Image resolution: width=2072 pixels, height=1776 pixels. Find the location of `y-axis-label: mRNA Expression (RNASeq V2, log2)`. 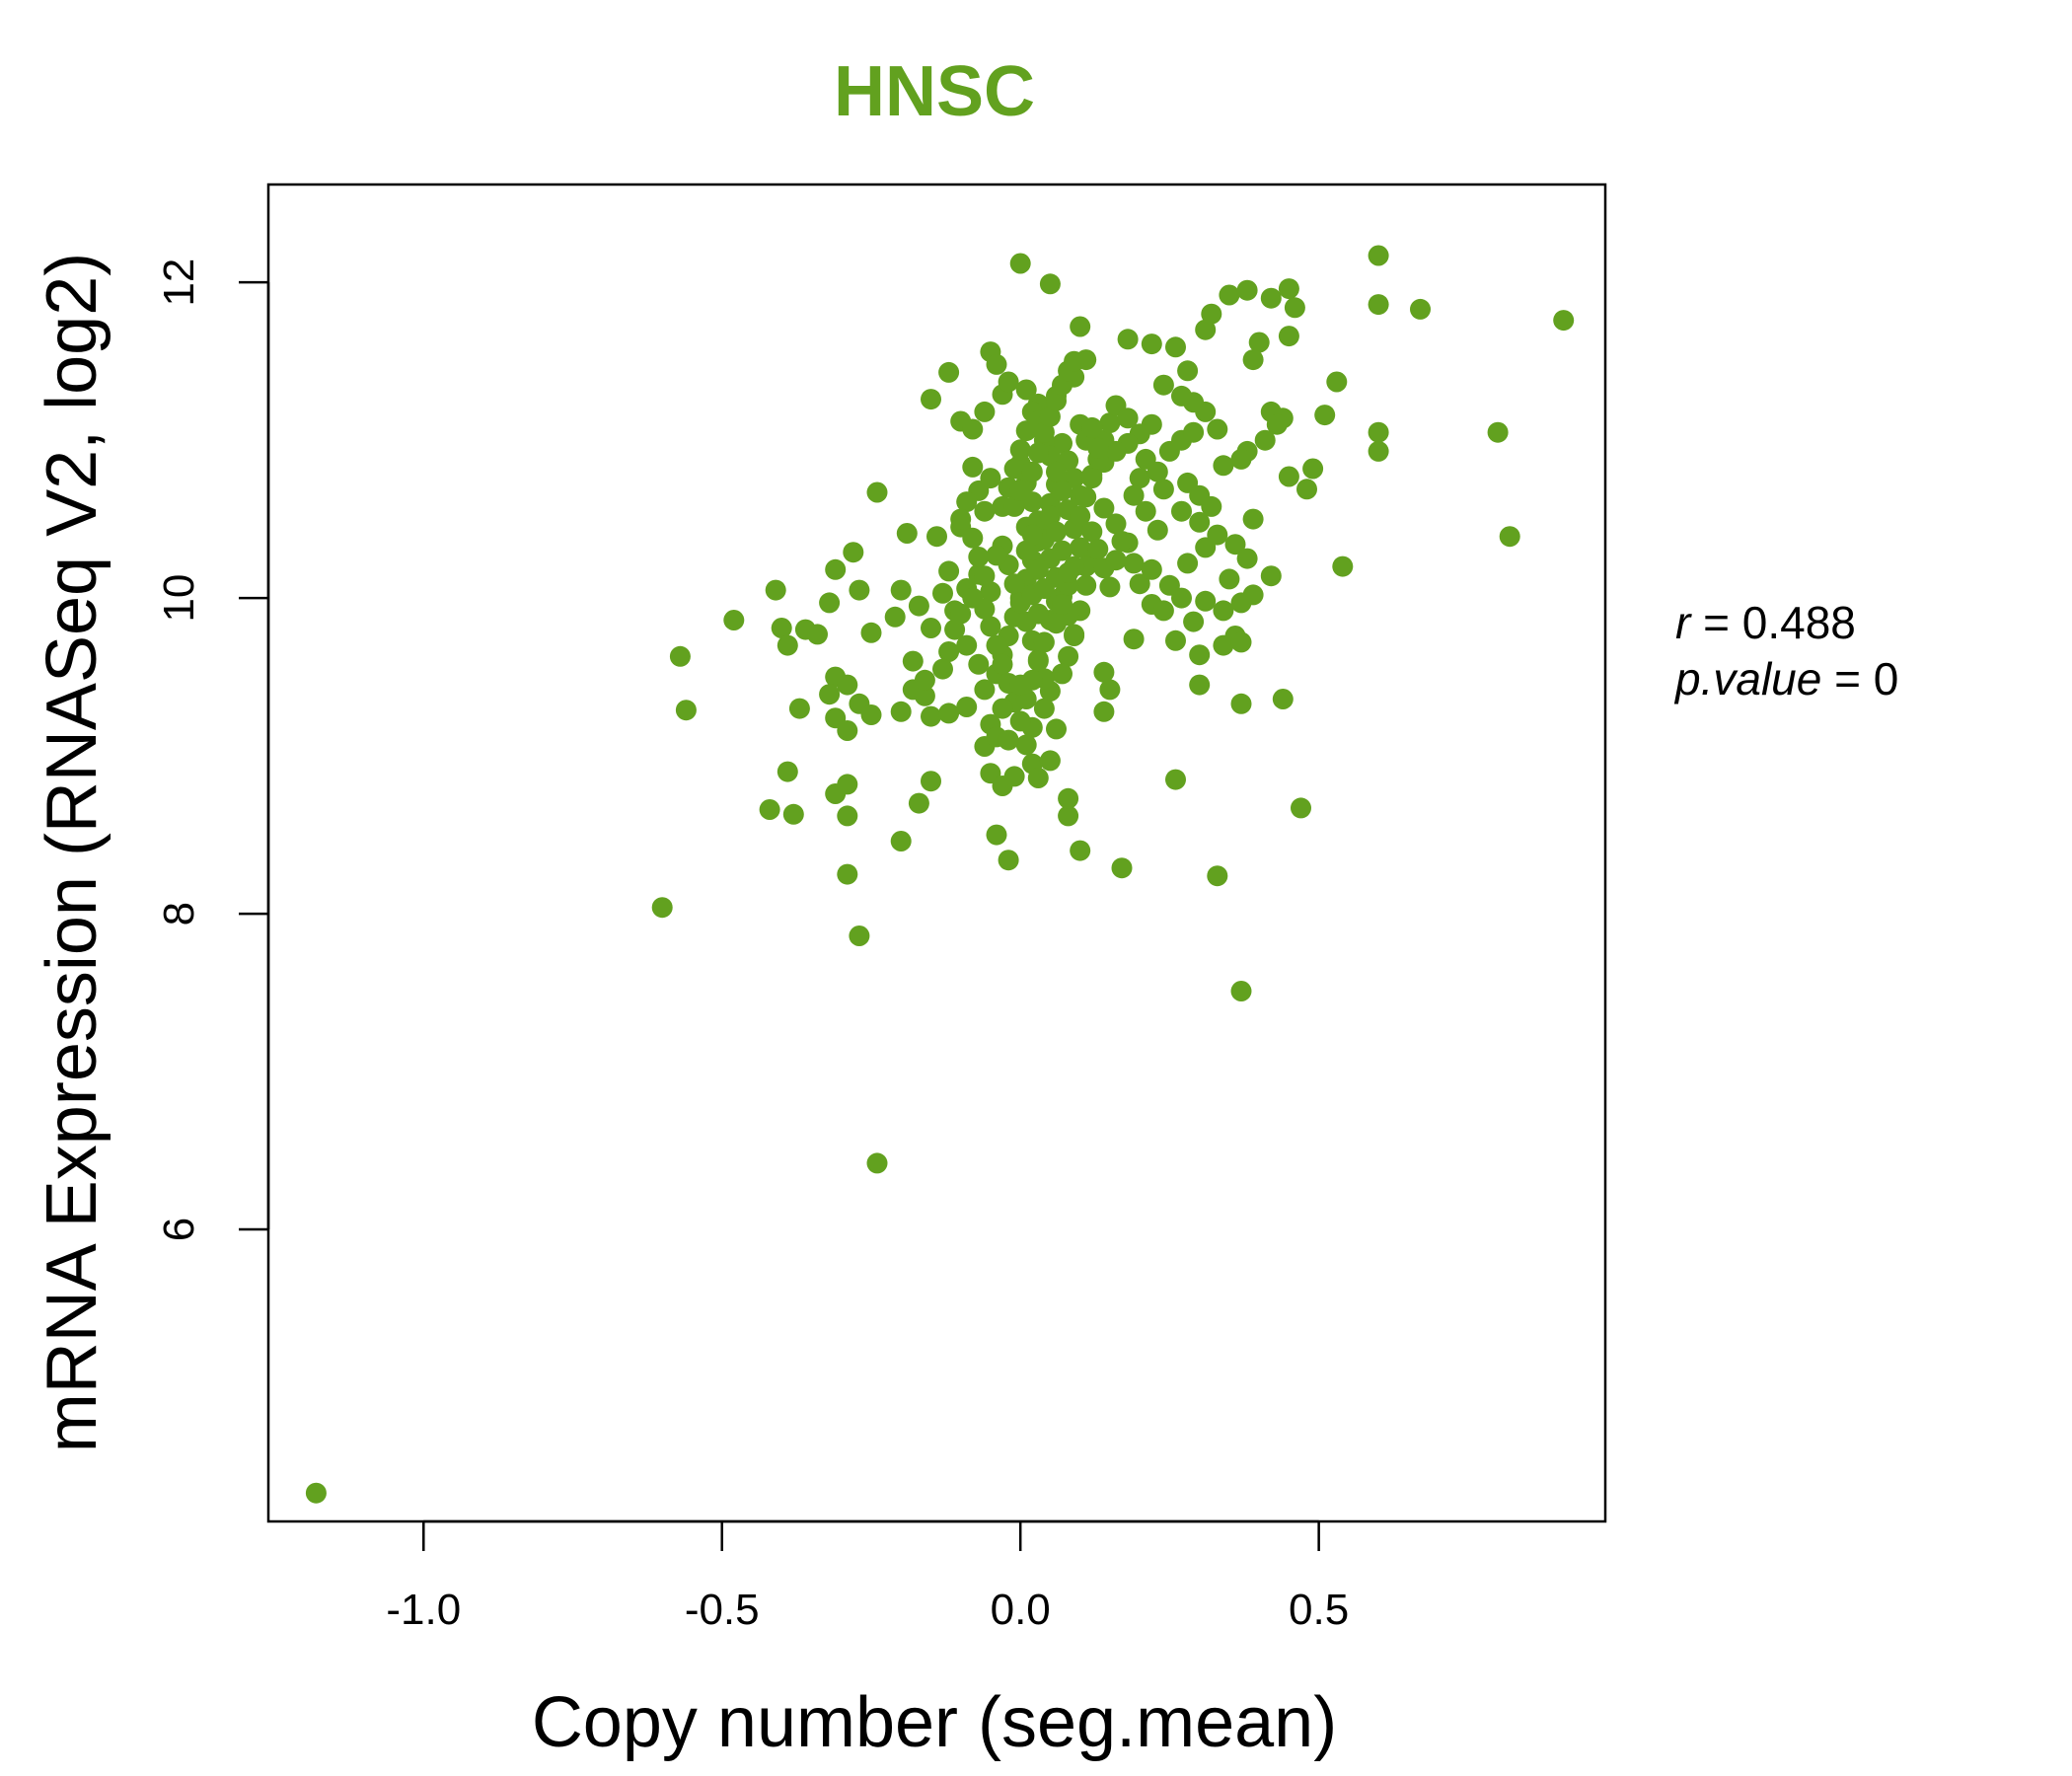

y-axis-label: mRNA Expression (RNASeq V2, log2) is located at coordinates (72, 853).